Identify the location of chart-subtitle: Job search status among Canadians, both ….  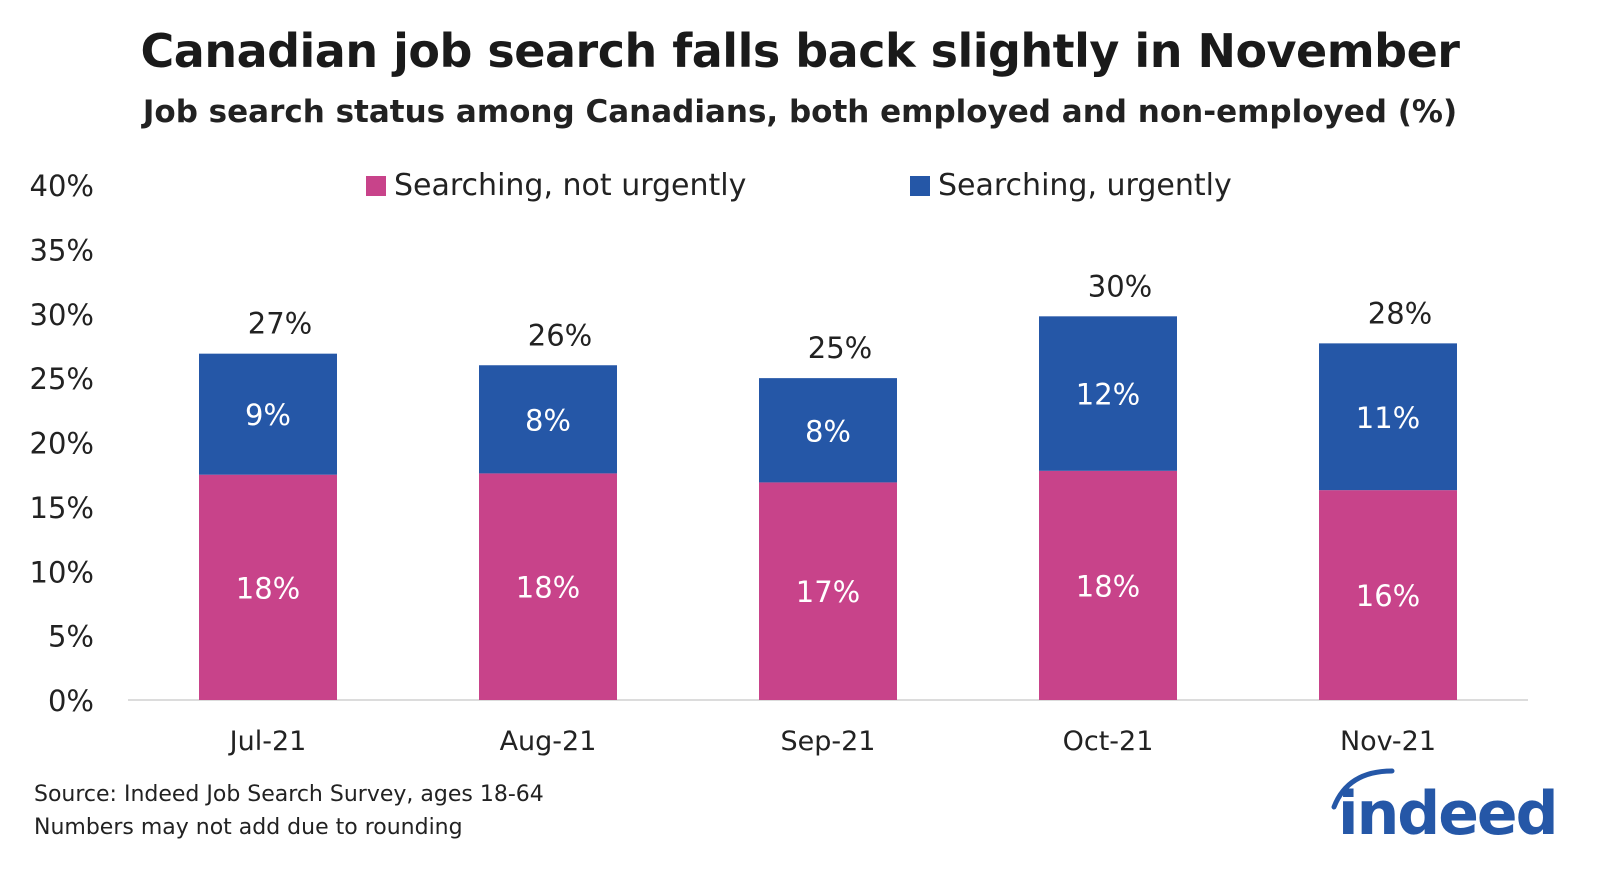
(800, 112).